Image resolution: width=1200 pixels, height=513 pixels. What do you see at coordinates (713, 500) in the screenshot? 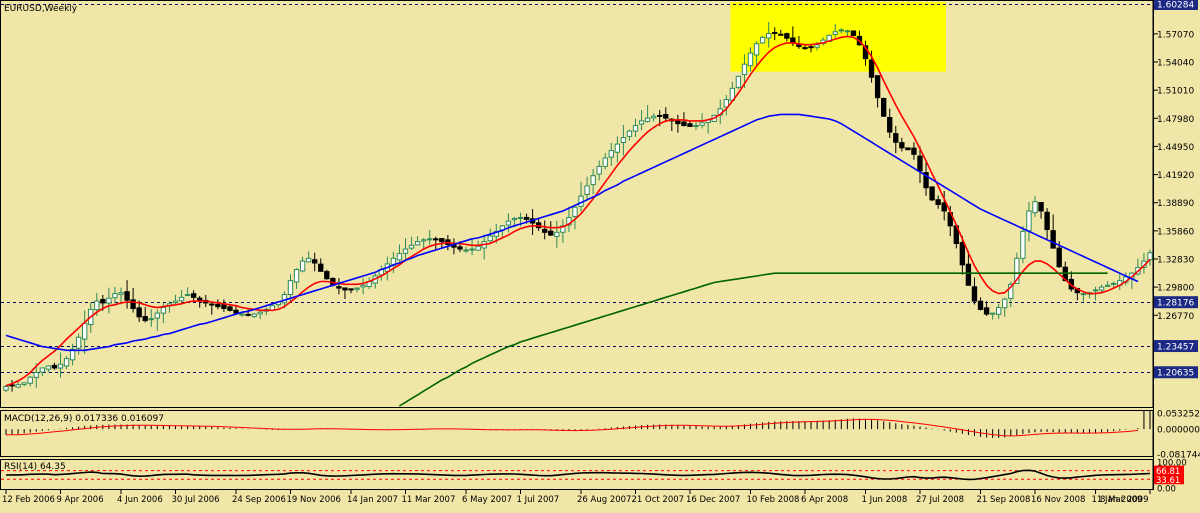
I see `x-tick-label: 16 Dec 2007` at bounding box center [713, 500].